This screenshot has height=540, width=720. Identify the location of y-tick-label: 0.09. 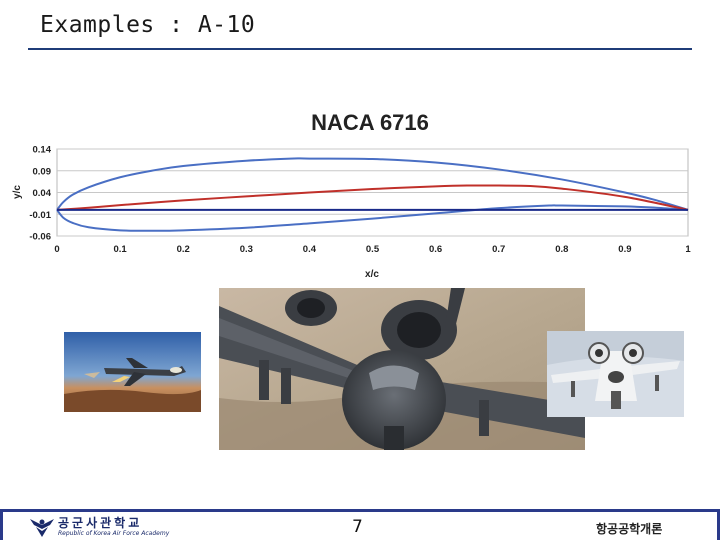
(42, 171).